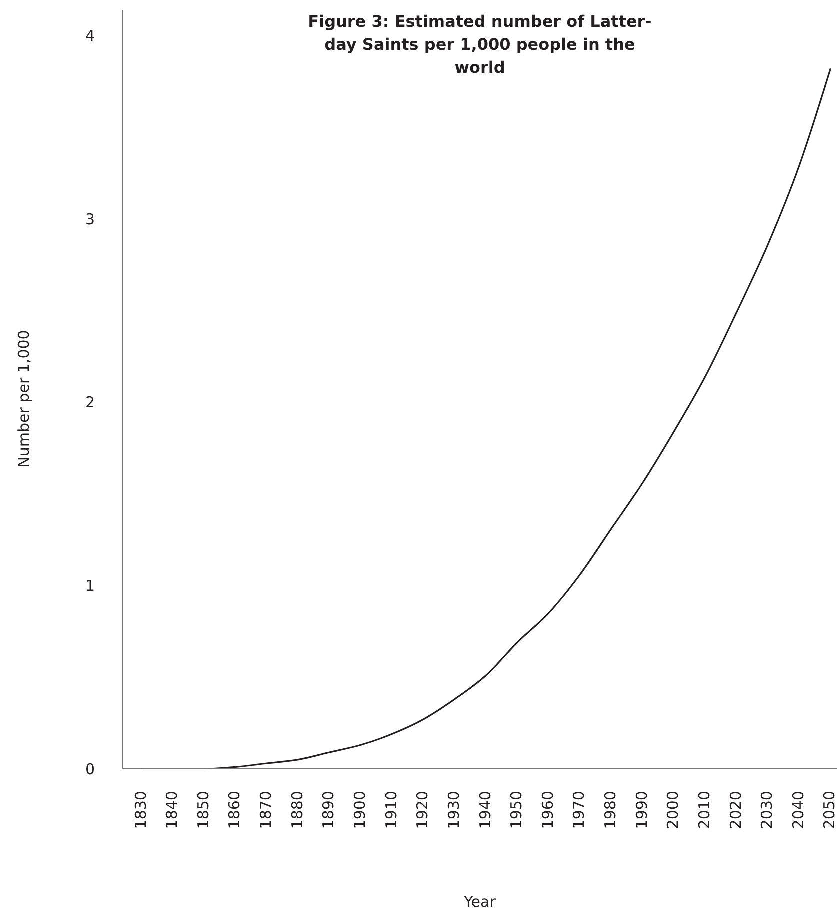 This screenshot has height=923, width=837. Describe the element at coordinates (24, 399) in the screenshot. I see `y-axis-title: Number per 1,000` at that location.